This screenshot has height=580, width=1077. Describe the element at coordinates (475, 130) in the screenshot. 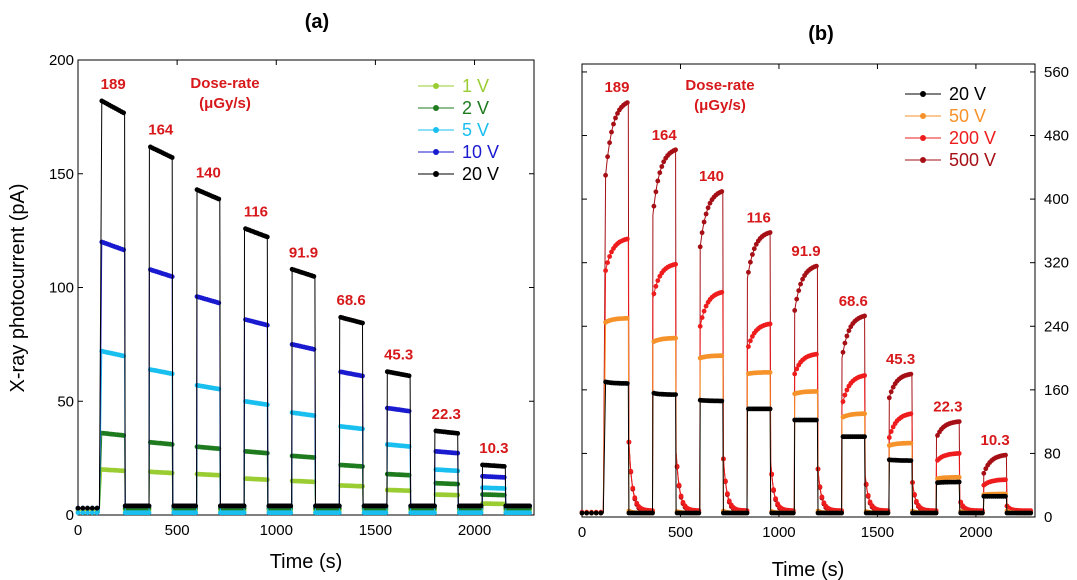

I see `legend-entry: 5 V` at that location.